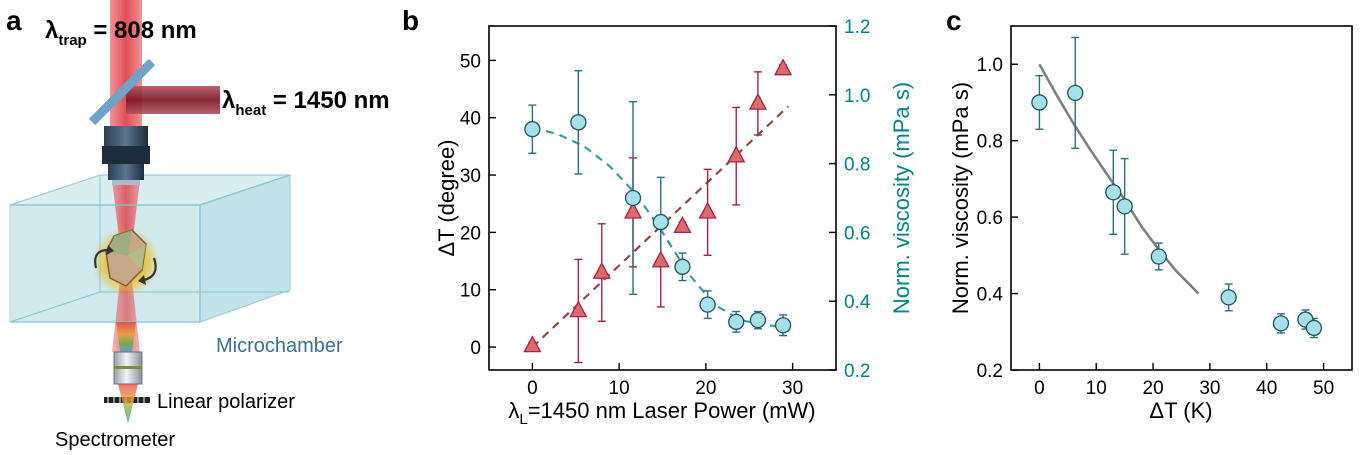 The width and height of the screenshot is (1367, 455). Describe the element at coordinates (470, 233) in the screenshot. I see `y-tick-label: 20` at that location.